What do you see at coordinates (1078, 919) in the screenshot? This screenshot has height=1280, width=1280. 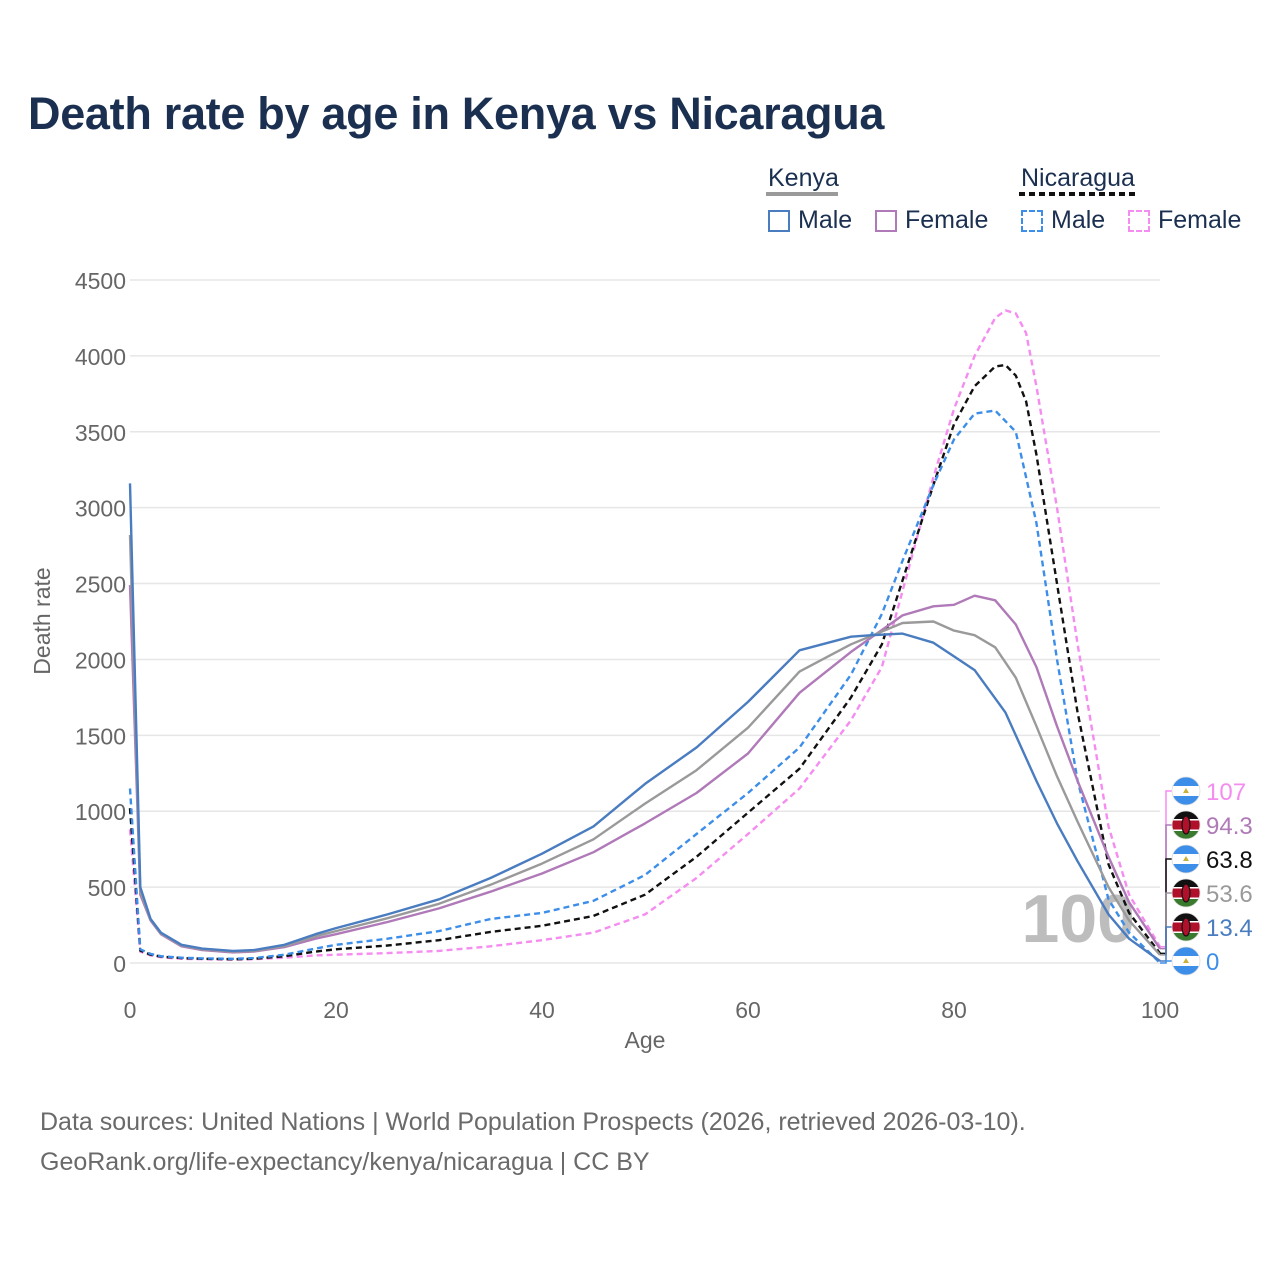 I see `current-age-watermark: 100` at bounding box center [1078, 919].